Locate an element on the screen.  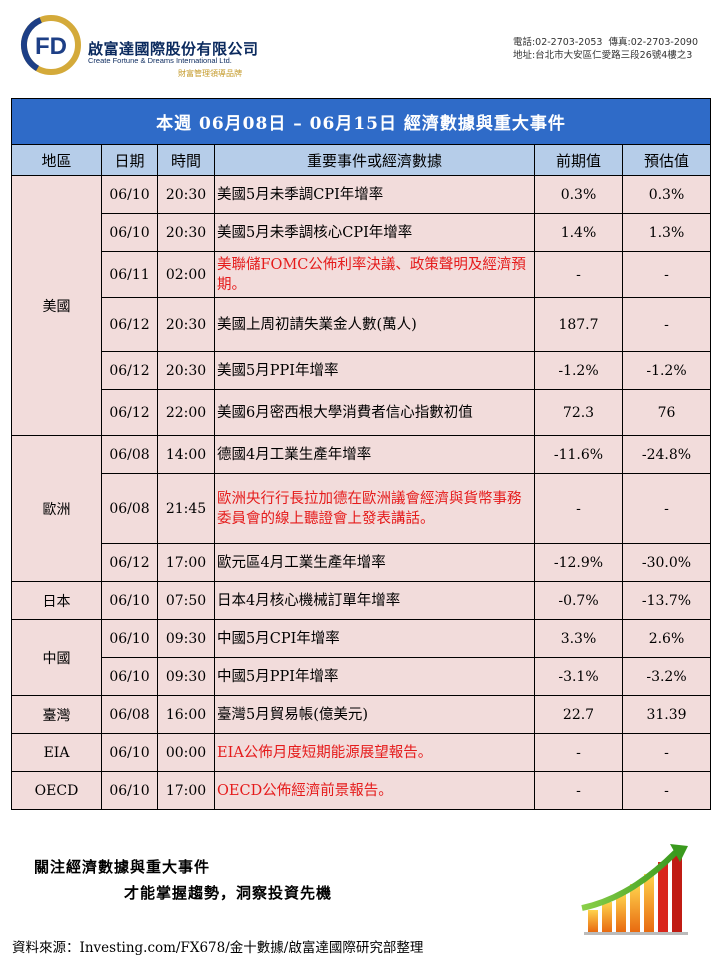
forecast-value-cell: -24.8% is located at coordinates (666, 454).